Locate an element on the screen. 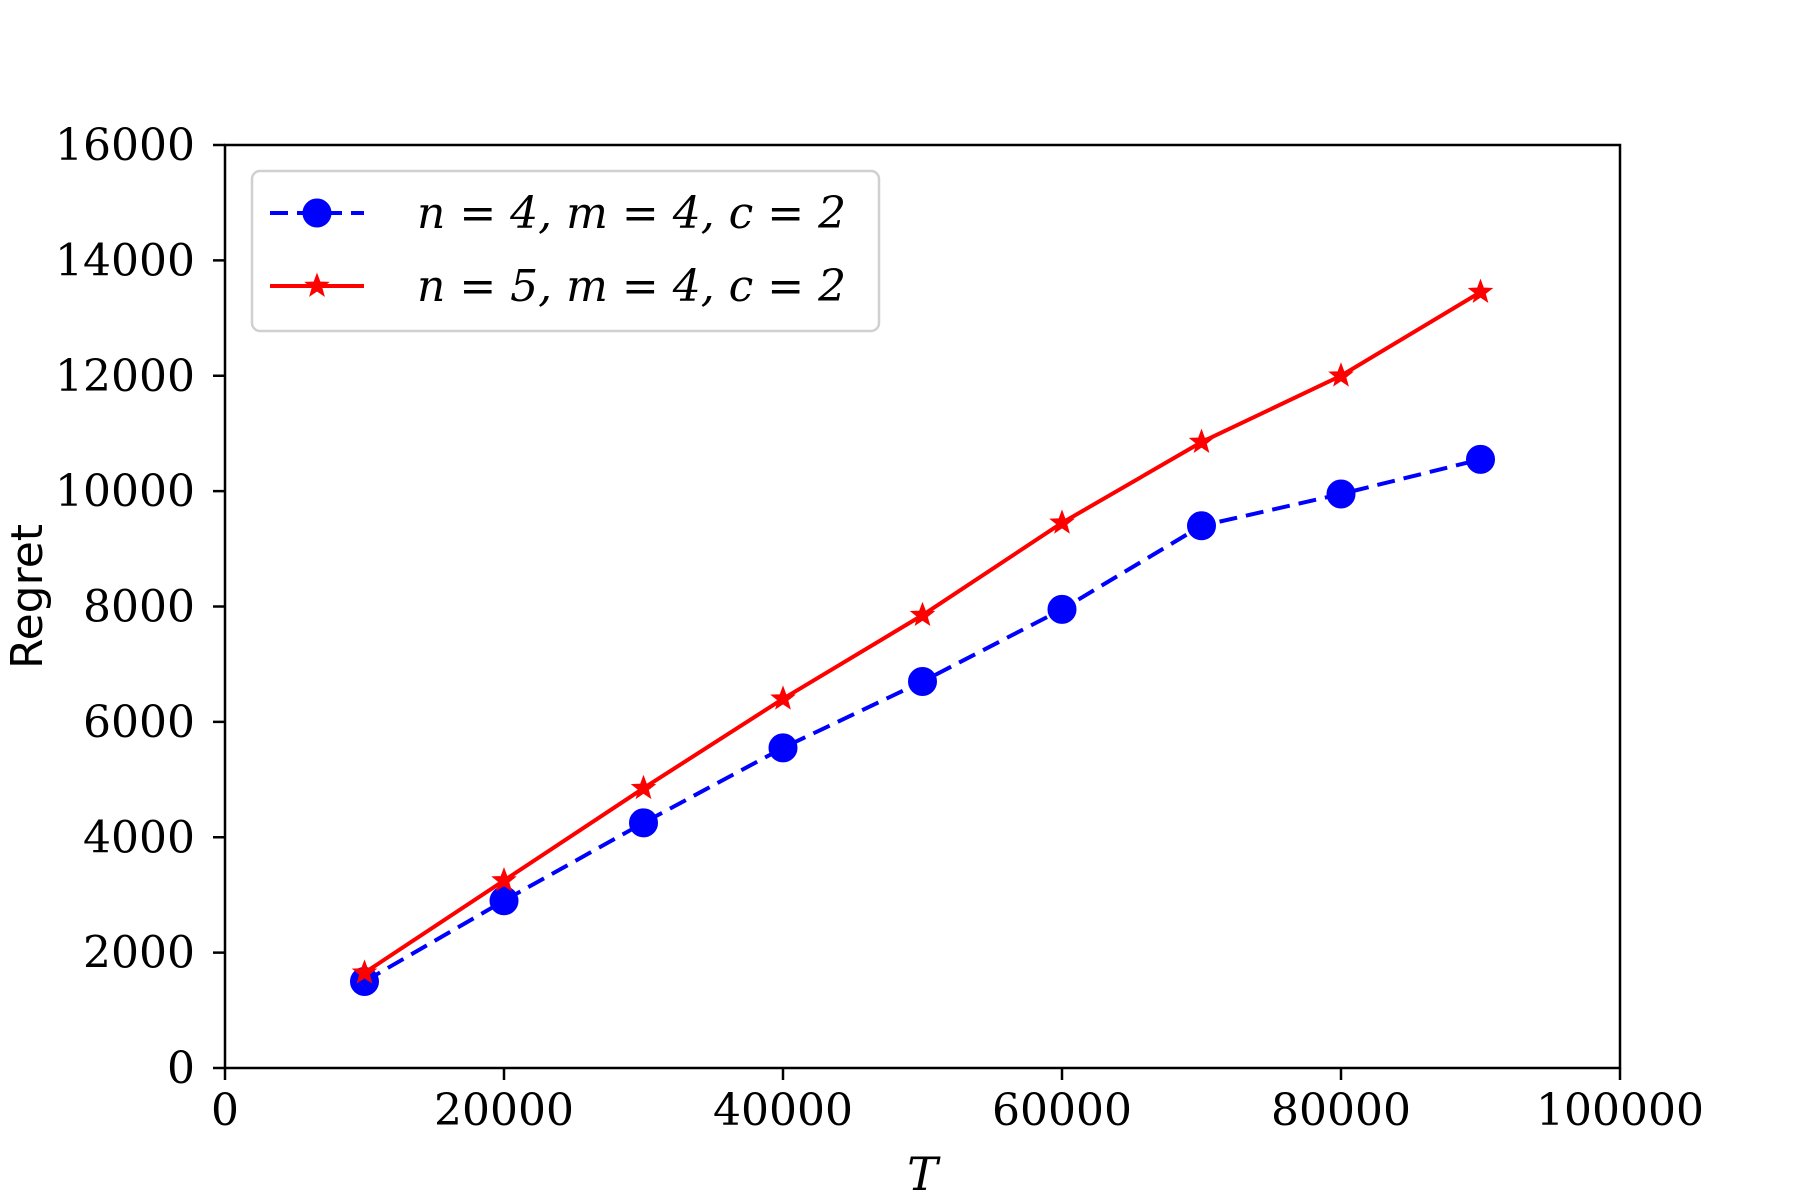 This screenshot has height=1200, width=1800. legend-label: n = 4, m = 4, c = 2 is located at coordinates (631, 213).